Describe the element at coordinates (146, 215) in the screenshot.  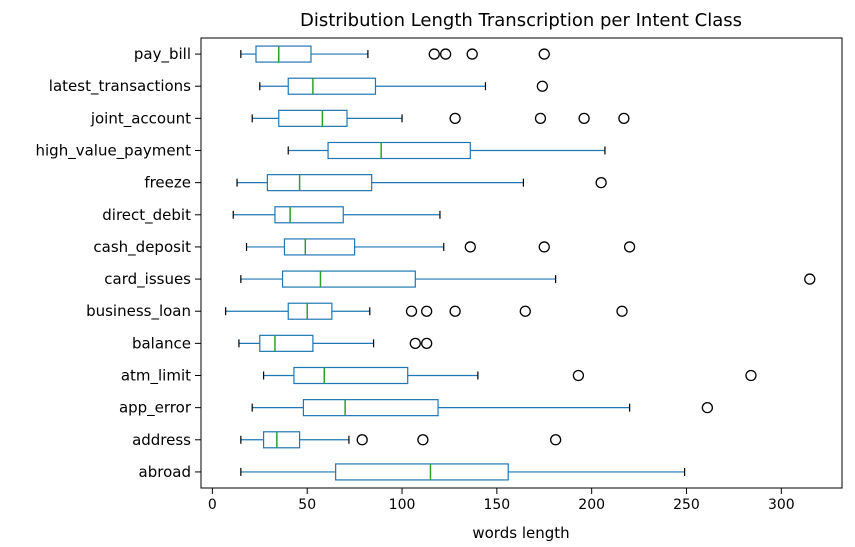
I see `y-tick-label: direct_debit` at that location.